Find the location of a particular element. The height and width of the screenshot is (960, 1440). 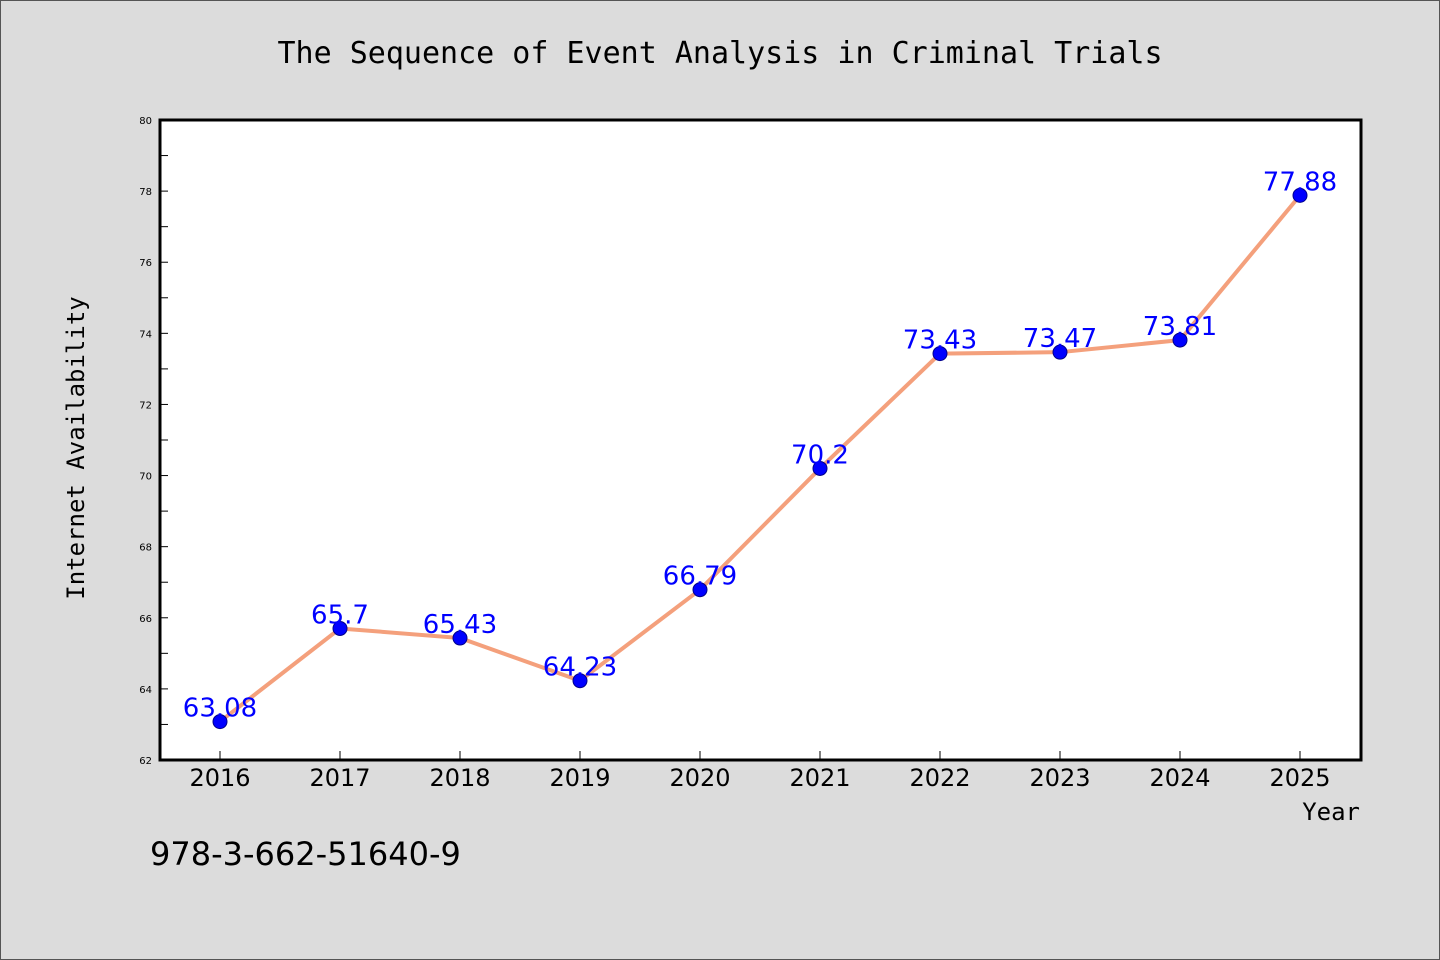

data-label: 64.23 is located at coordinates (580, 668).